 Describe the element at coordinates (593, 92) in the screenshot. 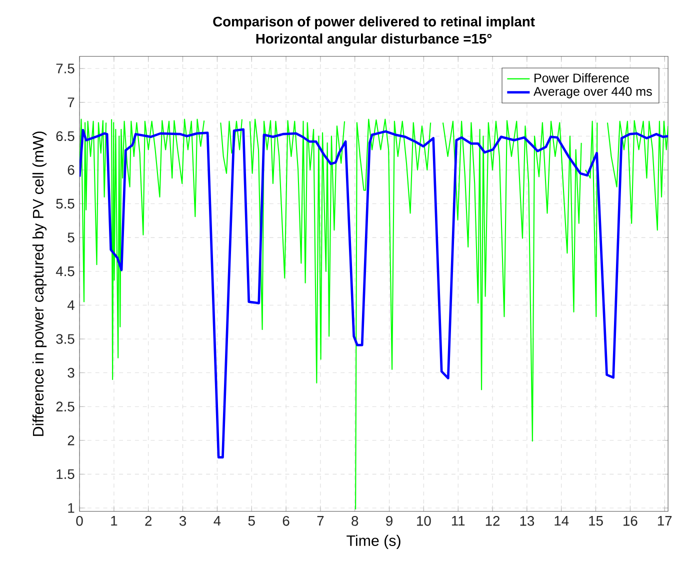

I see `legend-label: Average over 440 ms` at that location.